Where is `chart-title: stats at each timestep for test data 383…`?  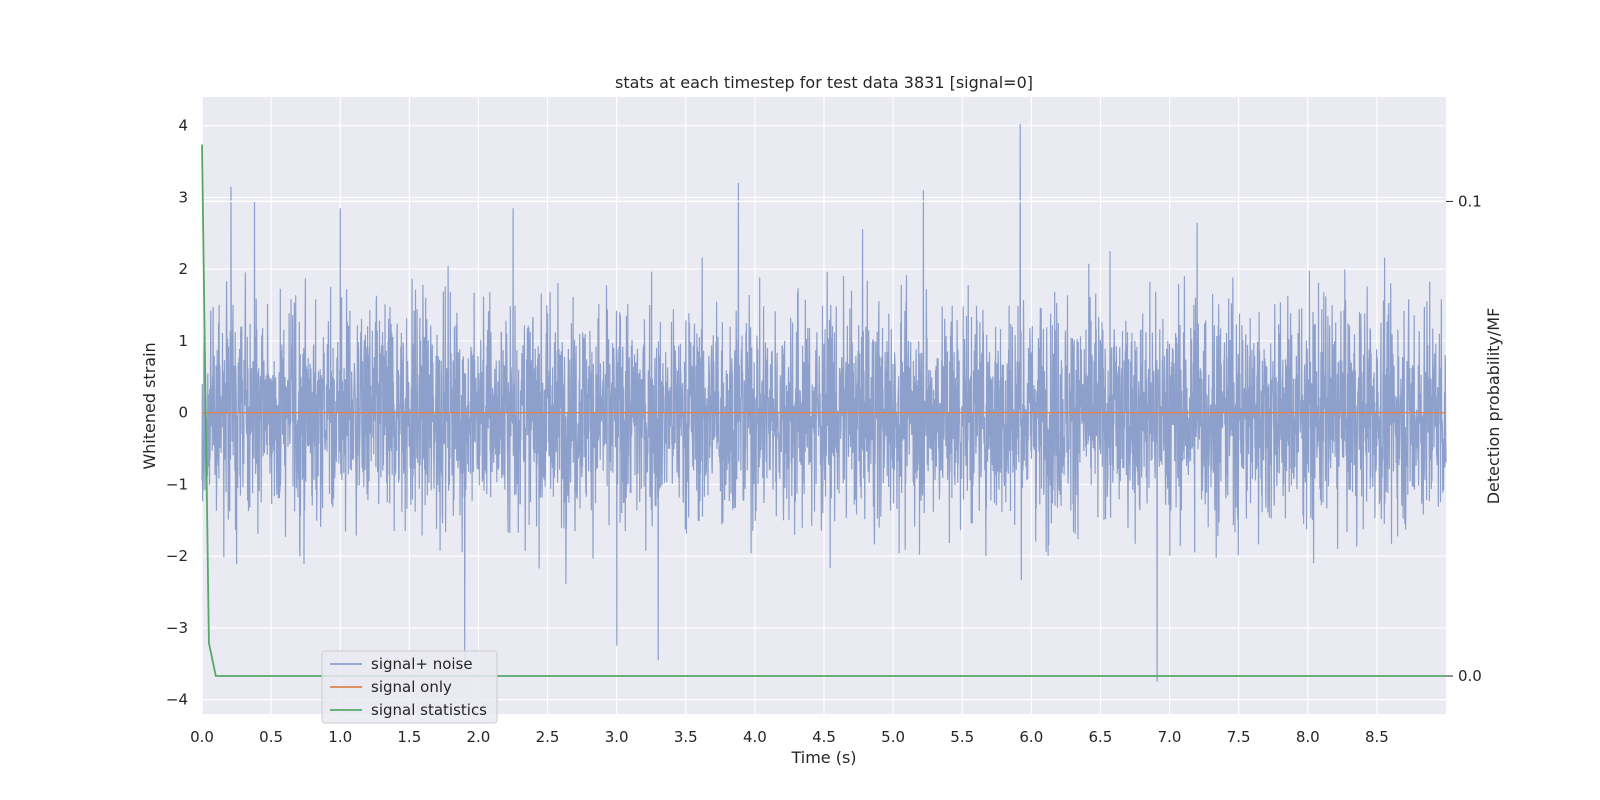 chart-title: stats at each timestep for test data 383… is located at coordinates (824, 82).